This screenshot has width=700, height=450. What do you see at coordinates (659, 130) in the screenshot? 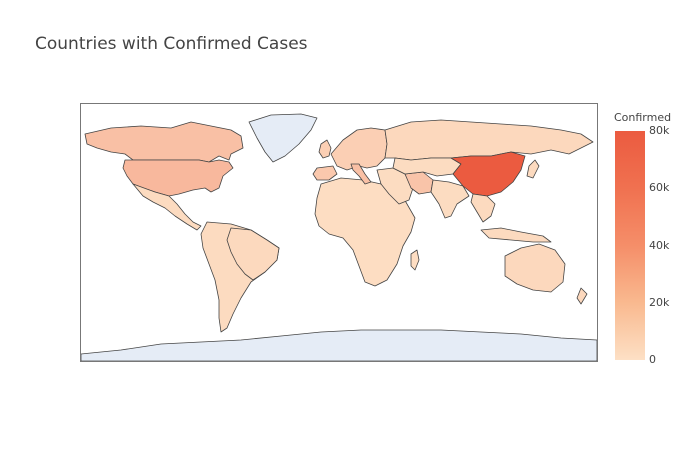
I see `colorbar-tick-80k: 80k` at bounding box center [659, 130].